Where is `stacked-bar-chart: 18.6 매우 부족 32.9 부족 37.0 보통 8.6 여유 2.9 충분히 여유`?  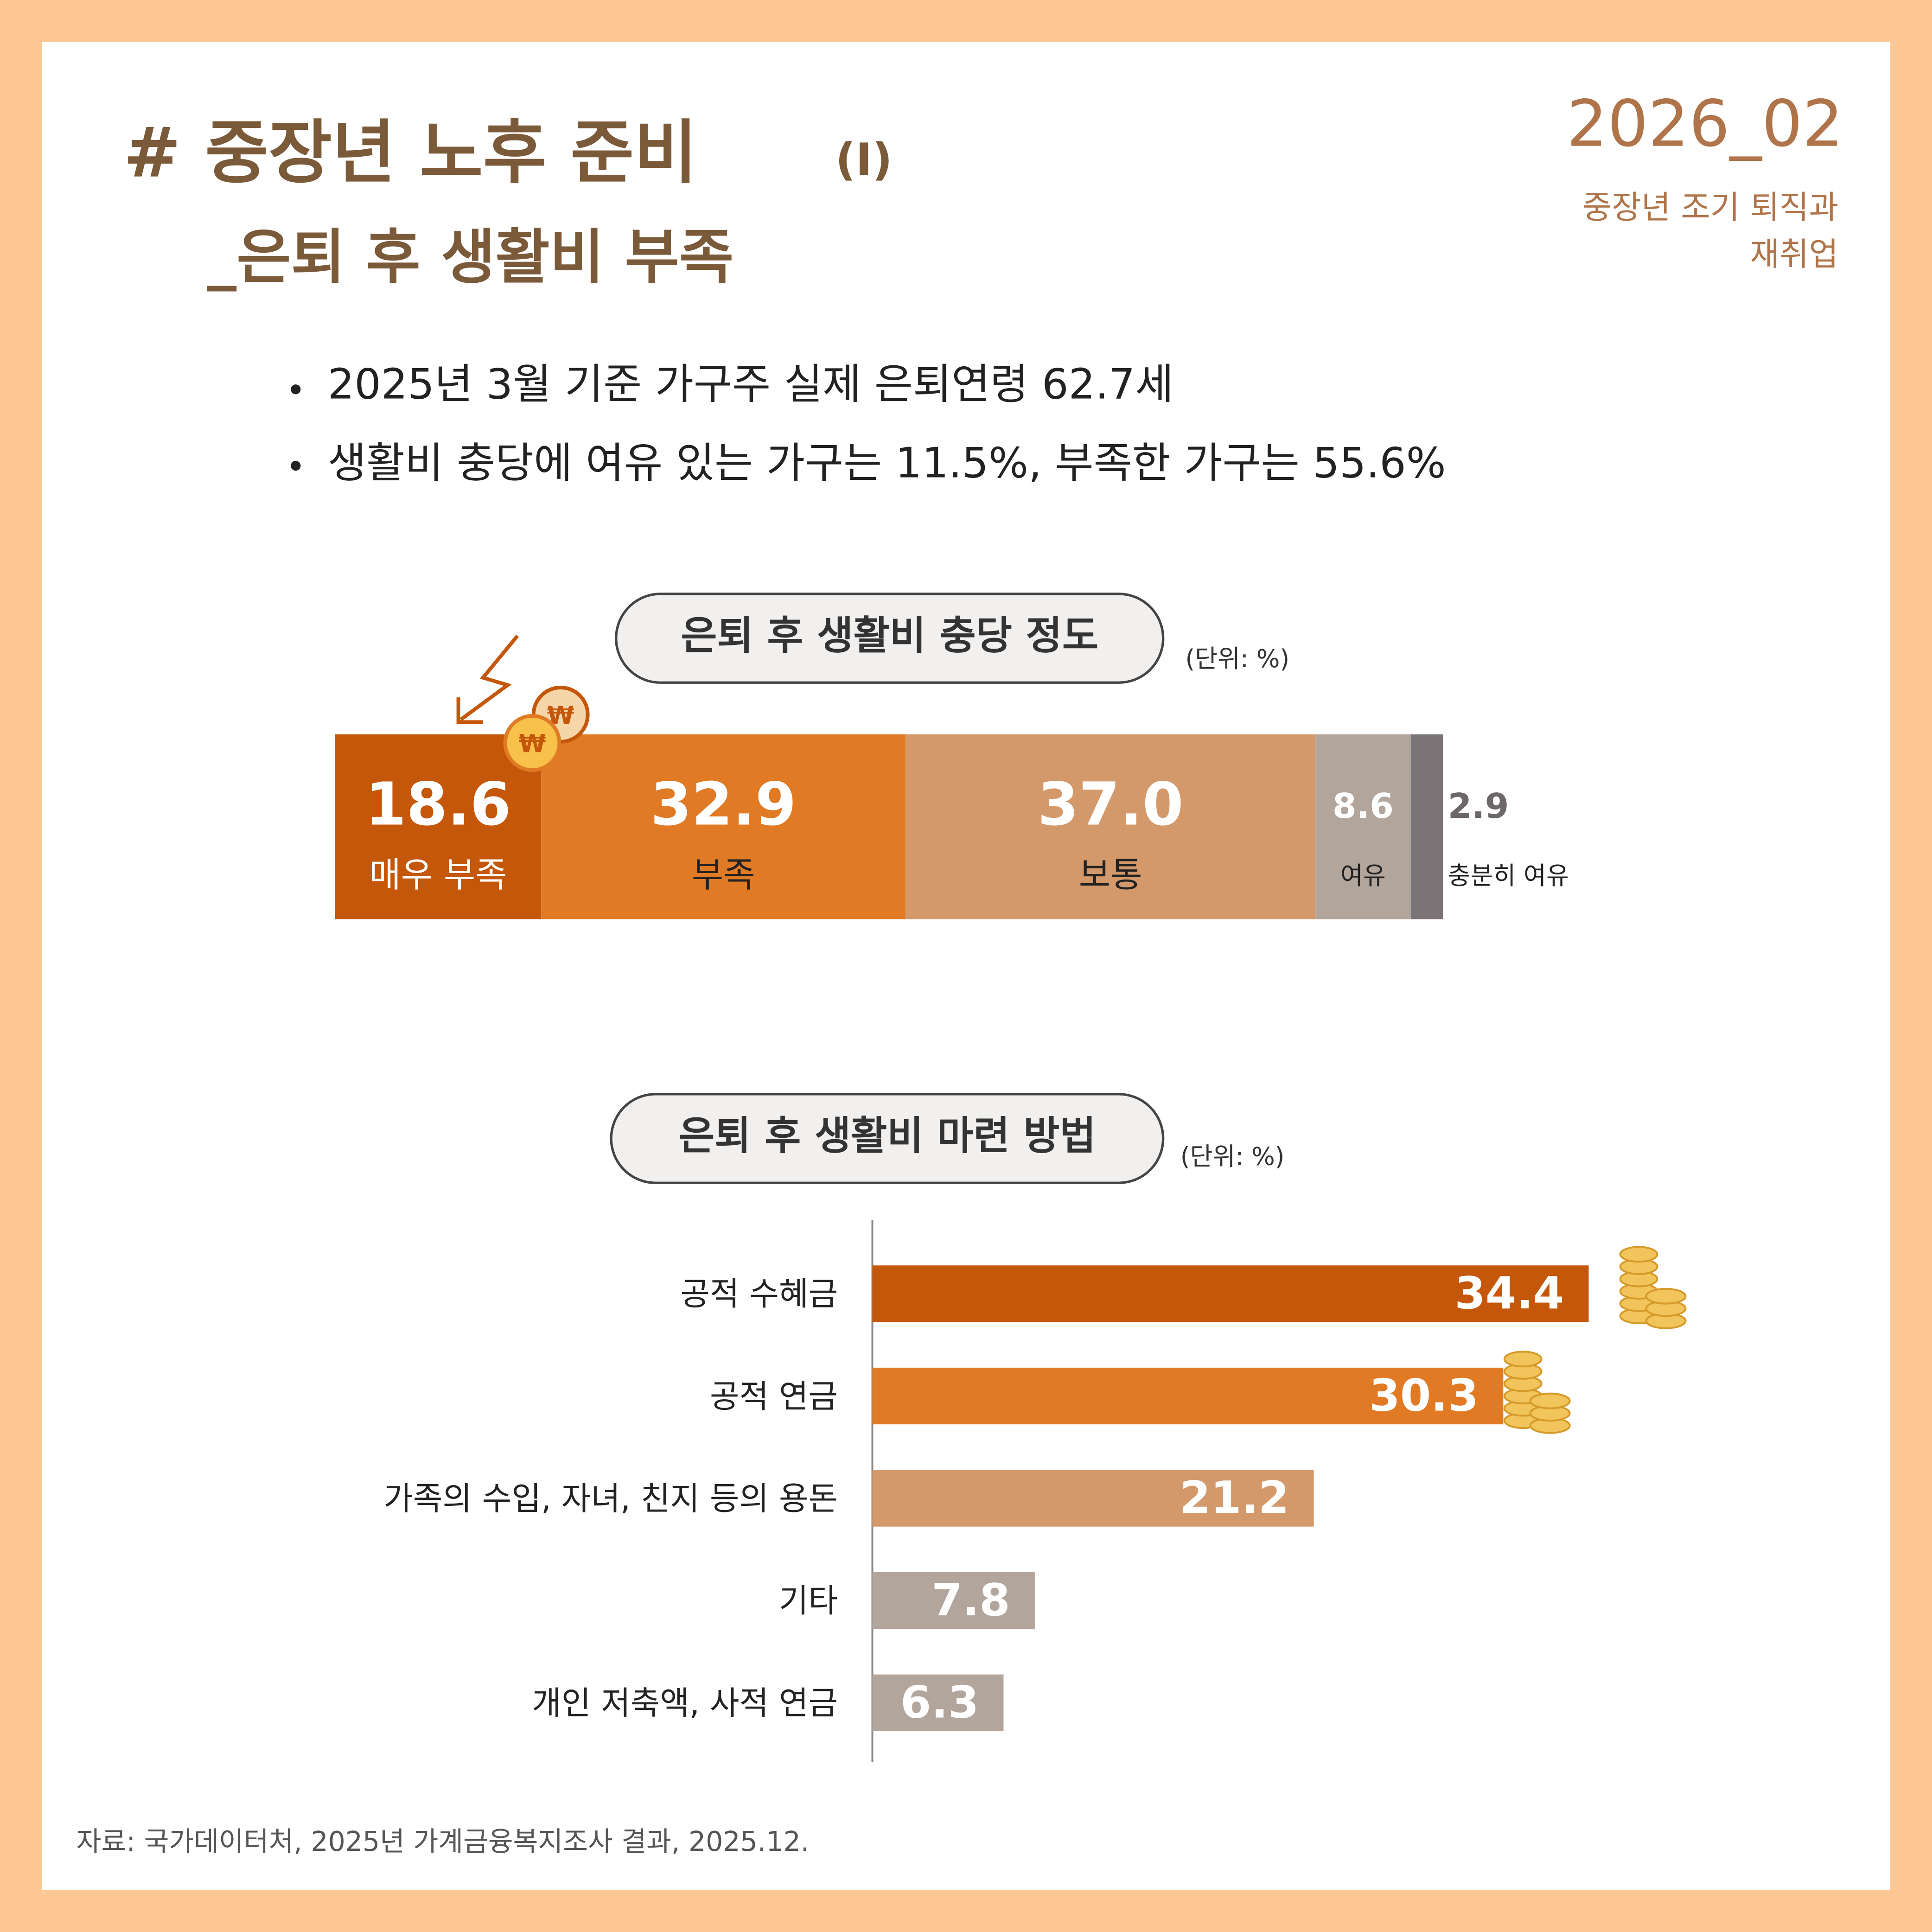
stacked-bar-chart: 18.6 매우 부족 32.9 부족 37.0 보통 8.6 여유 2.9 충분히 여유 is located at coordinates (952, 826).